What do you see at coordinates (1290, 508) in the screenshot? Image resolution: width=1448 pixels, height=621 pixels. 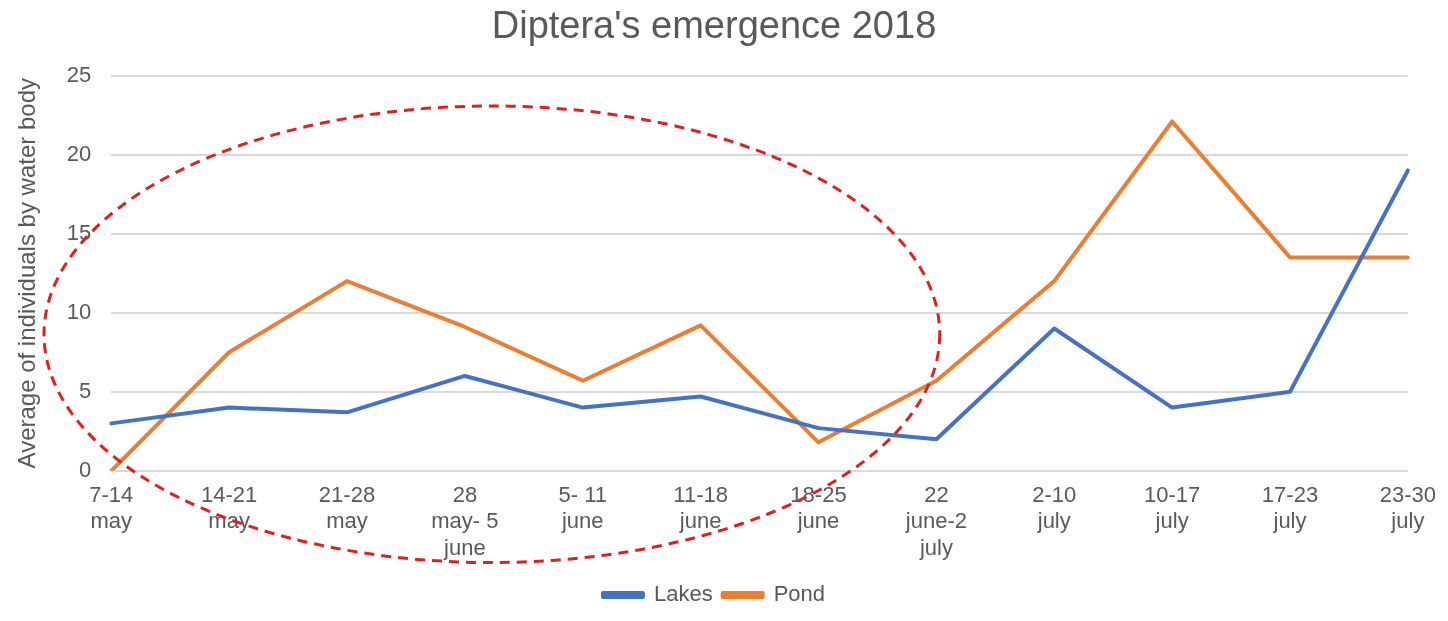 I see `x-tick-label: 17-23 july` at bounding box center [1290, 508].